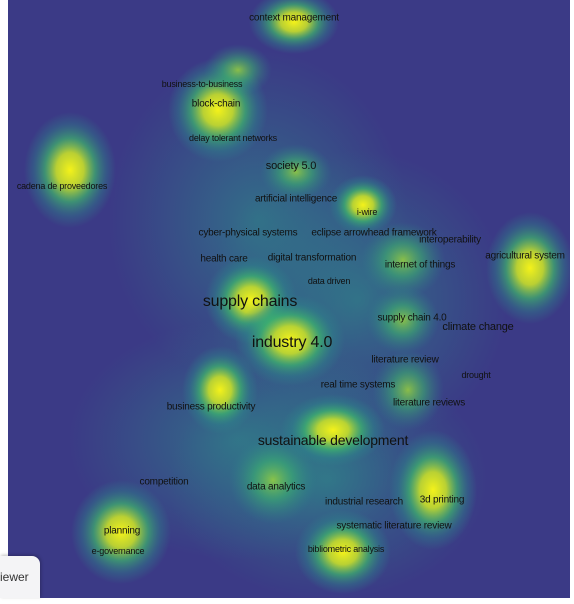 The height and width of the screenshot is (604, 574). Describe the element at coordinates (429, 403) in the screenshot. I see `term-literature-reviews: literature reviews` at that location.